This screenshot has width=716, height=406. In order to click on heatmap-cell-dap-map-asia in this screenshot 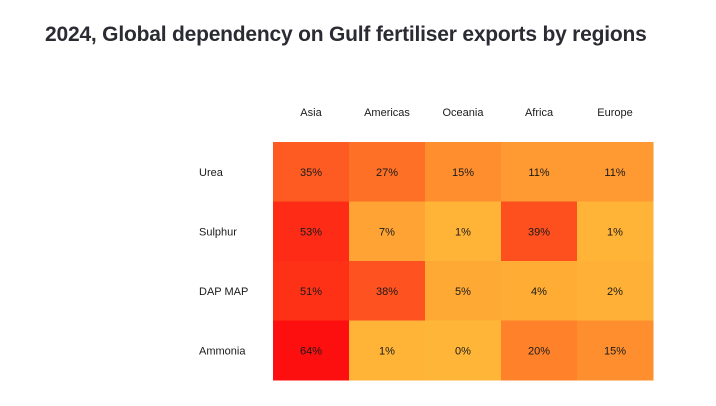, I will do `click(311, 291)`.